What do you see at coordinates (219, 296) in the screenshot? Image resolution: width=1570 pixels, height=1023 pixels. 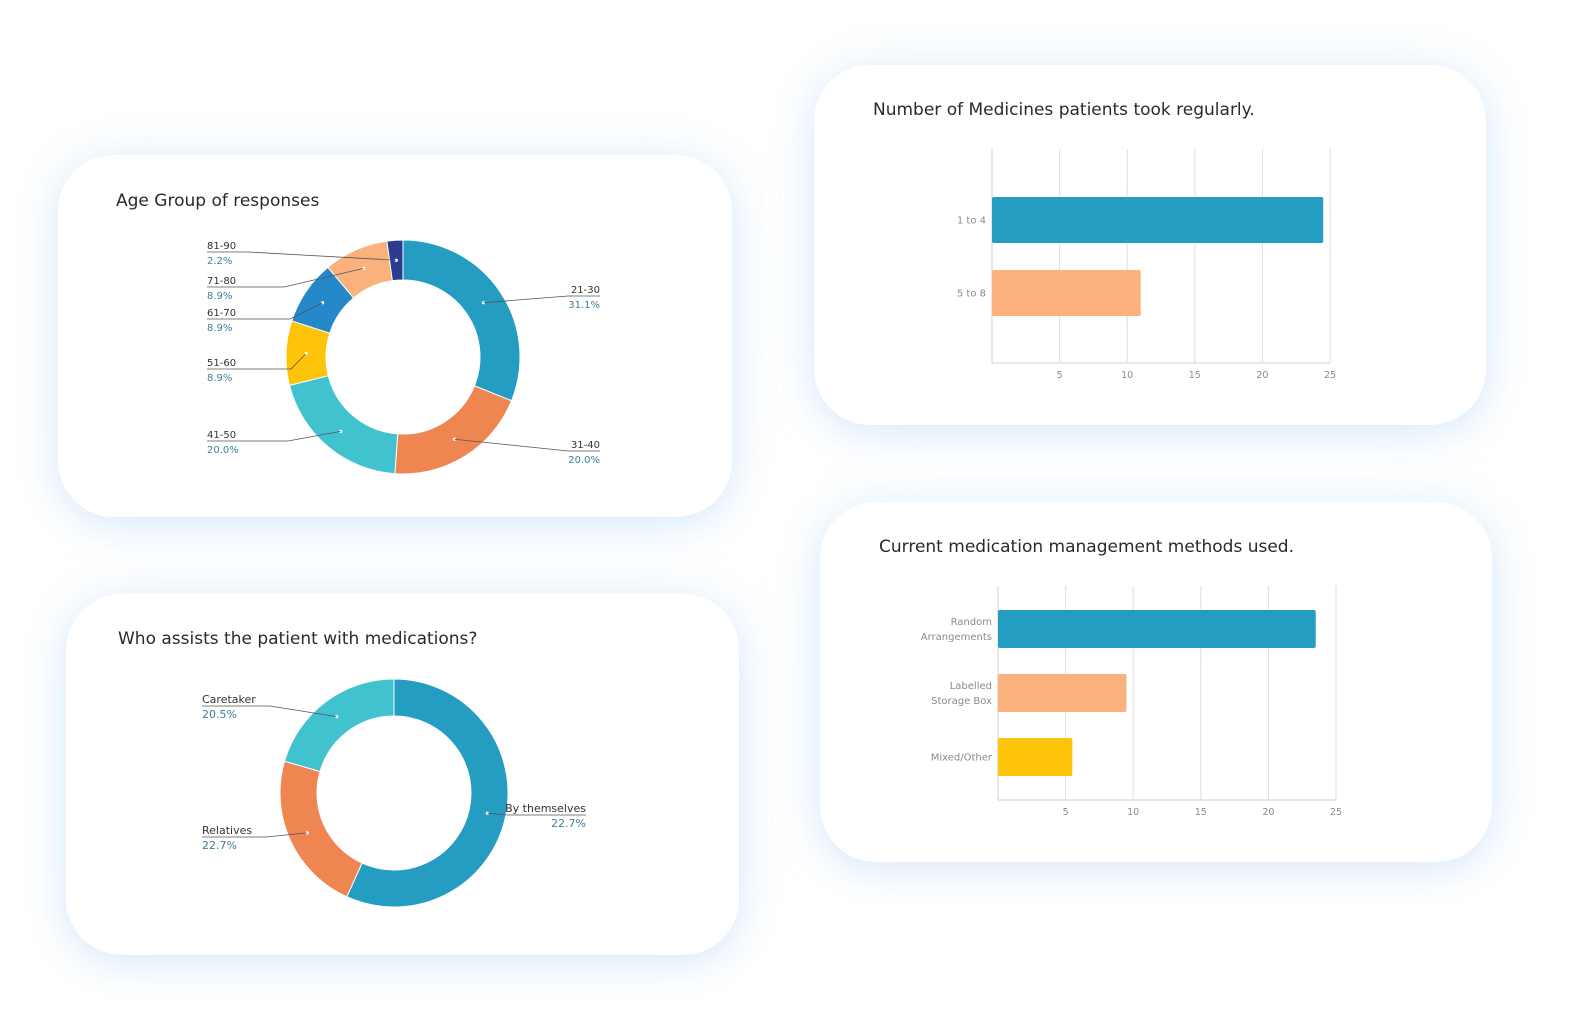 I see `age-percent-71-80: 8.9%` at bounding box center [219, 296].